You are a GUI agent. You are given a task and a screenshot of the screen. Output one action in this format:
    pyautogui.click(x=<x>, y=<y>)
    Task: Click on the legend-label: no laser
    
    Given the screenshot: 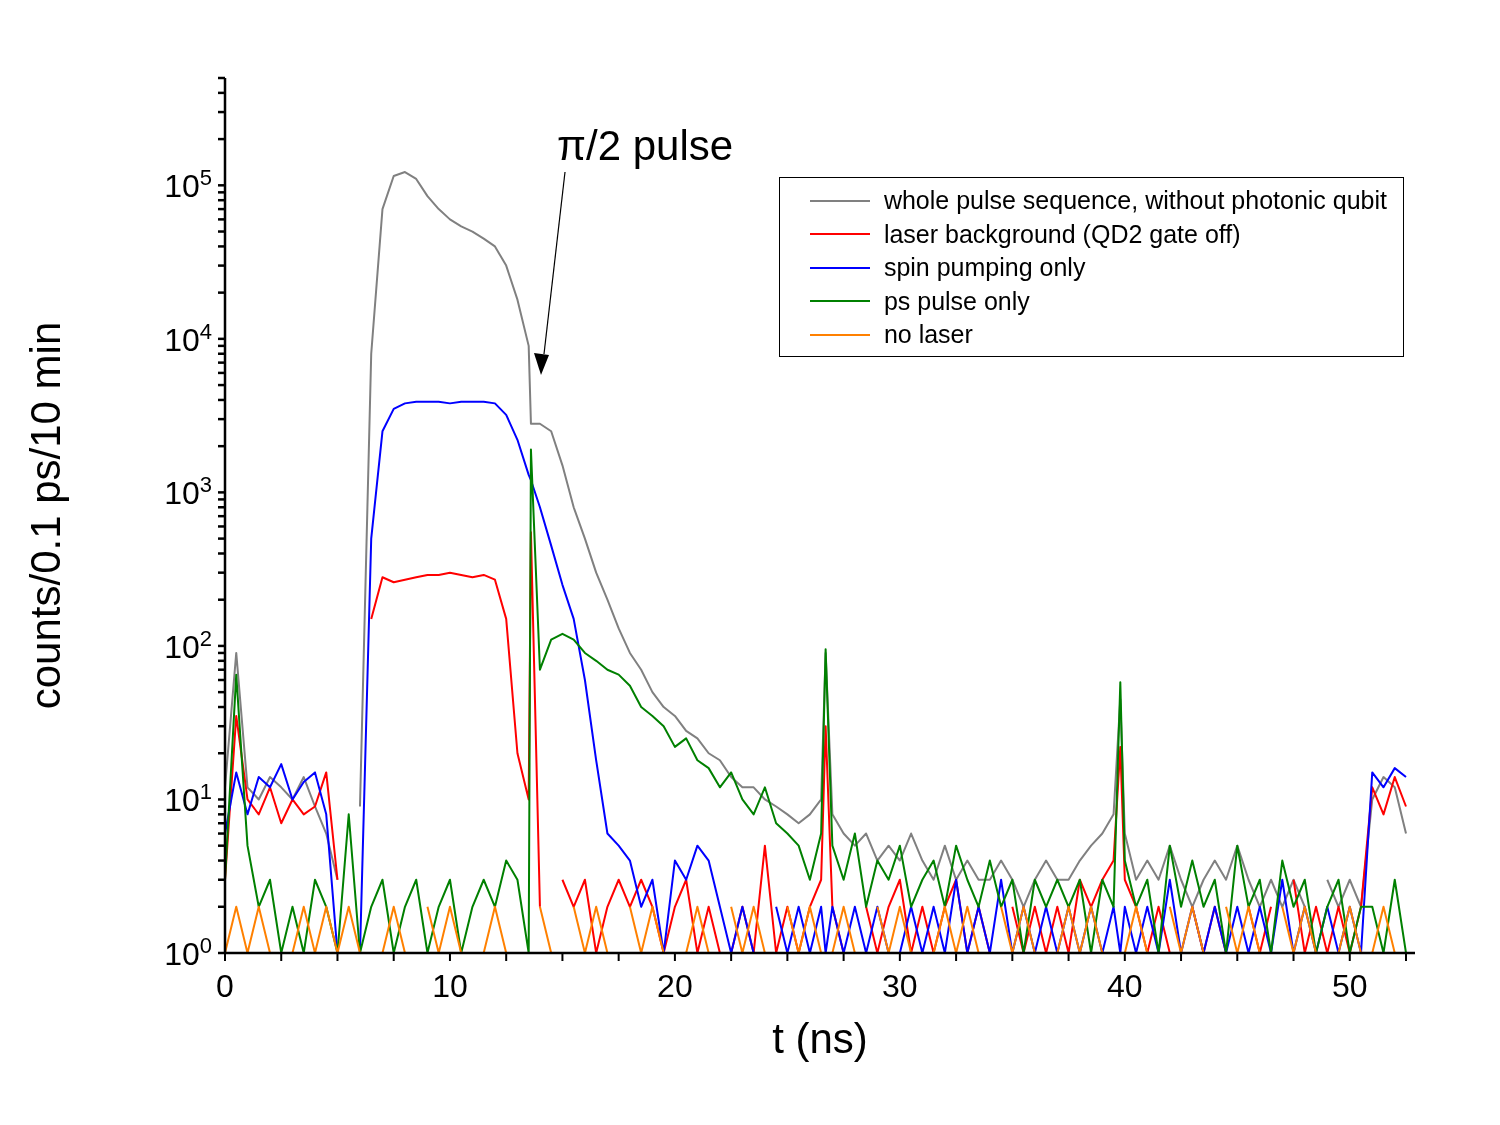 What is the action you would take?
    pyautogui.click(x=928, y=334)
    